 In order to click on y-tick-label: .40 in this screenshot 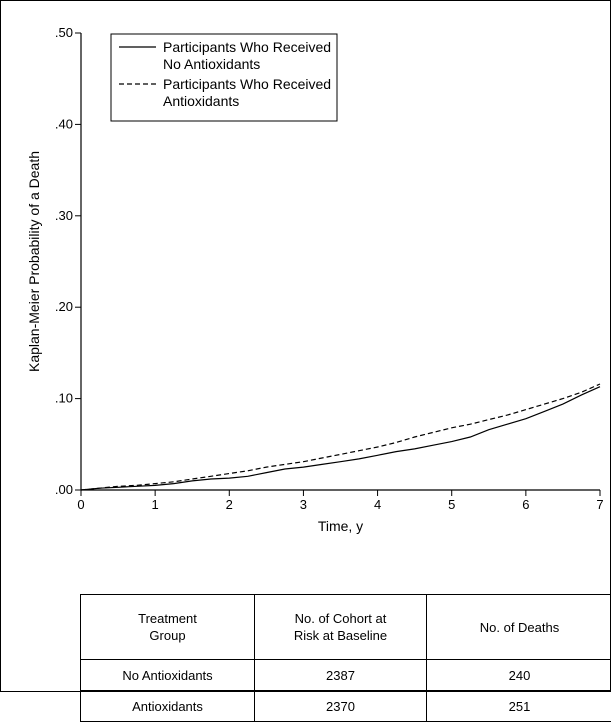, I will do `click(64, 123)`.